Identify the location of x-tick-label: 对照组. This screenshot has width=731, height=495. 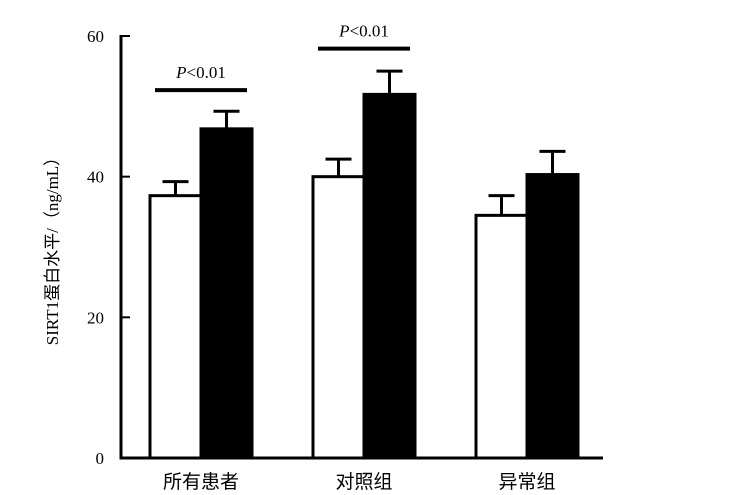
(363, 482).